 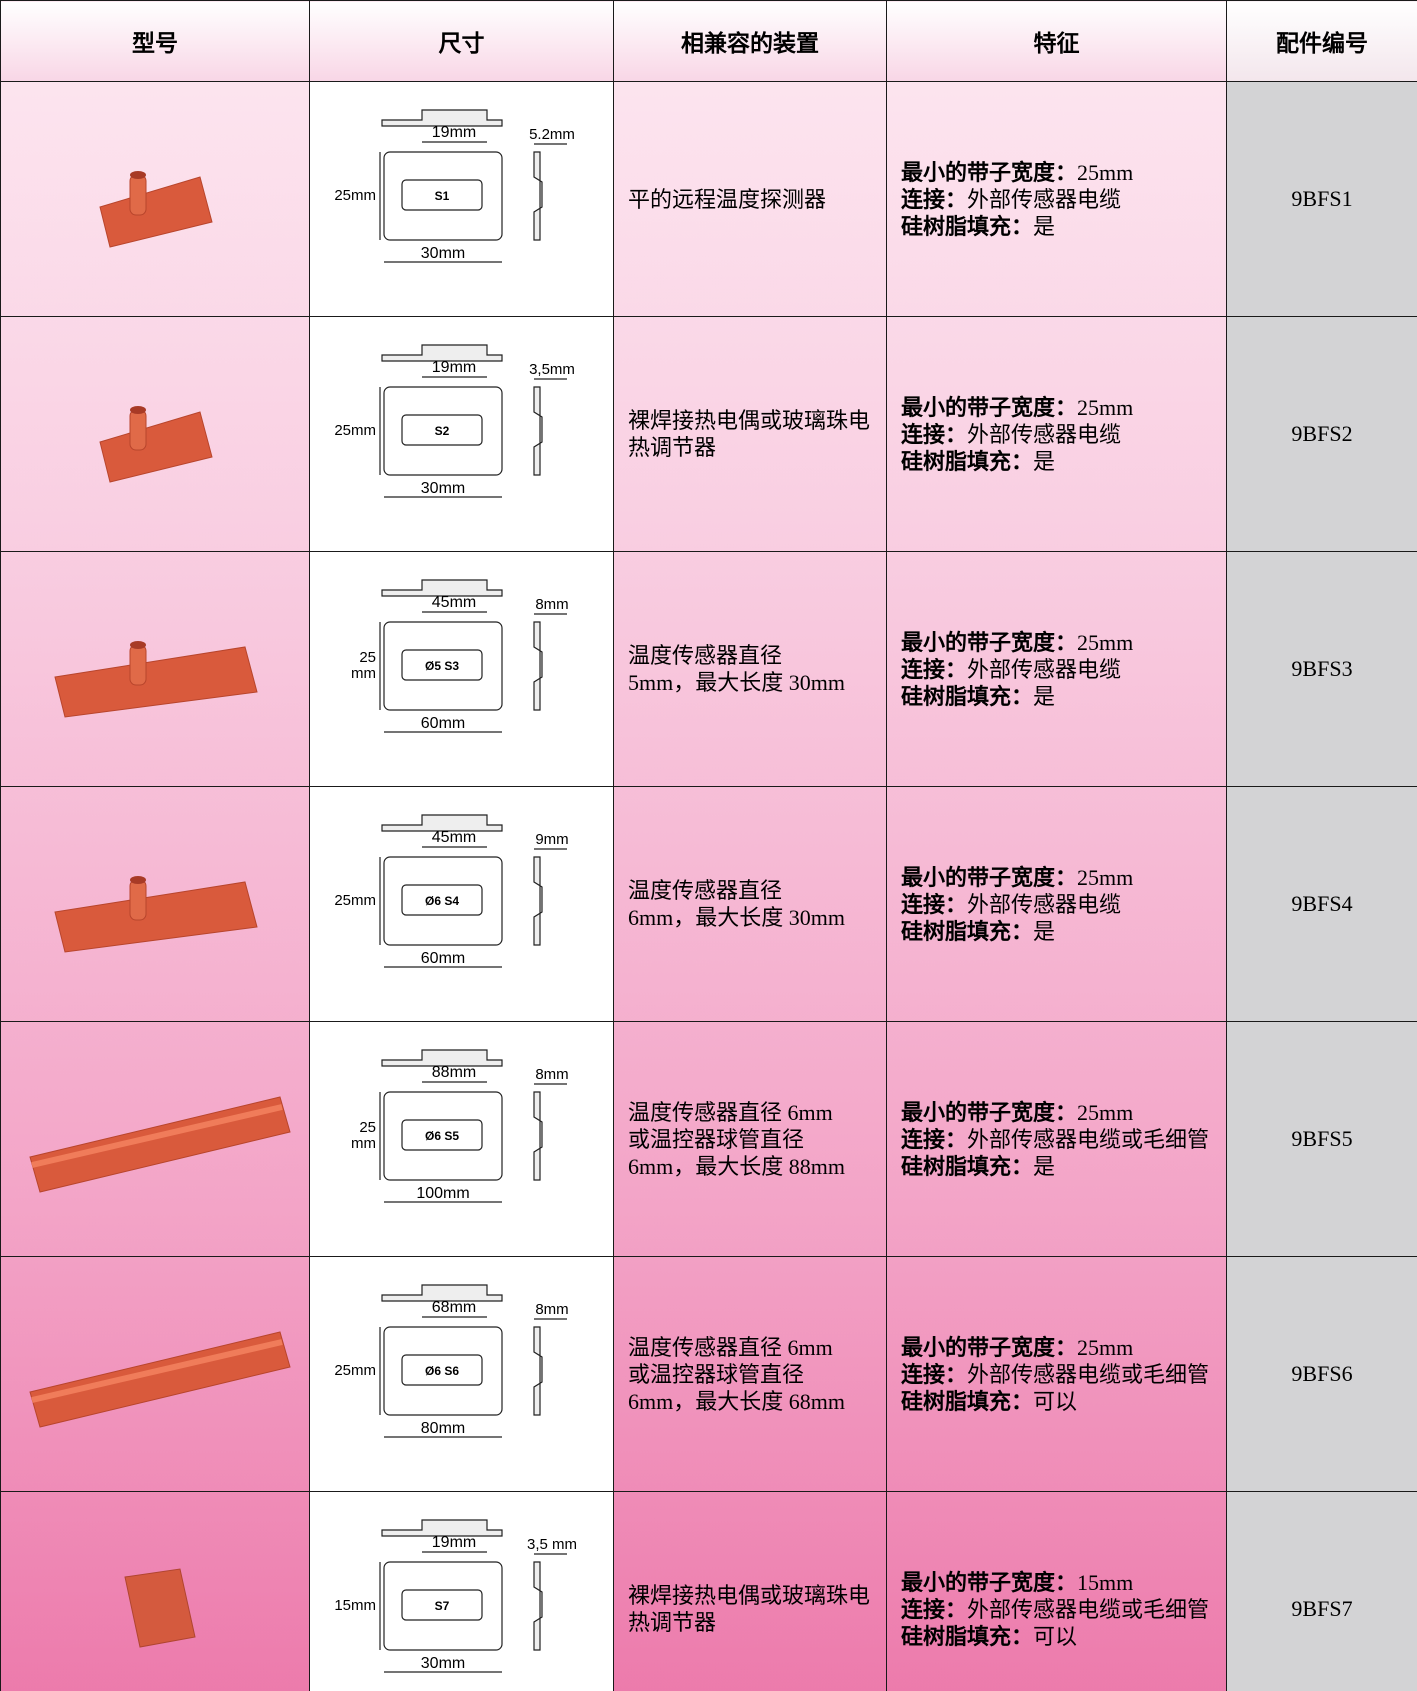 I want to click on features-cell: 最小的带子宽度：25mm 连接：外部传感器电缆或毛细管 硅树脂填充：是, so click(x=1056, y=1139).